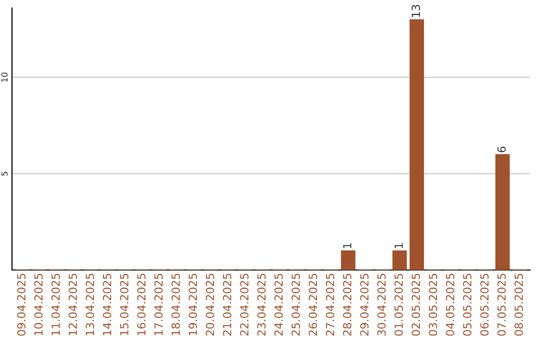  Describe the element at coordinates (381, 305) in the screenshot. I see `x-tick-label: 30.04.2025` at that location.